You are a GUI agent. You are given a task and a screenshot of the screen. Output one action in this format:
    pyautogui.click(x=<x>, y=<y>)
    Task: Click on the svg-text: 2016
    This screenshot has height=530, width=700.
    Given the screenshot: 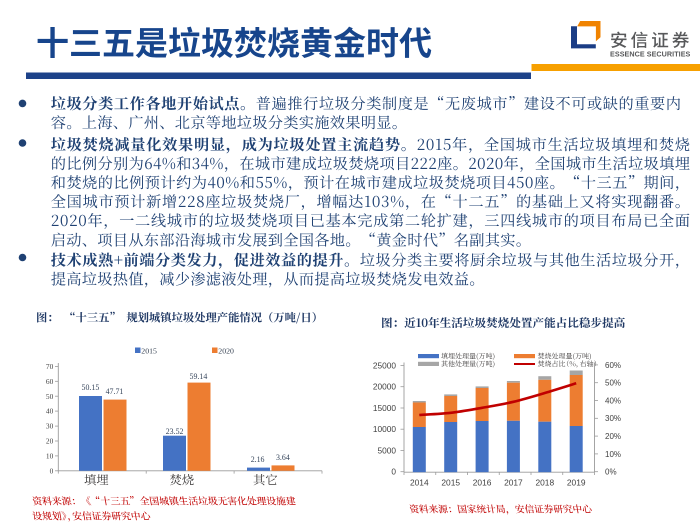 What is the action you would take?
    pyautogui.click(x=482, y=483)
    